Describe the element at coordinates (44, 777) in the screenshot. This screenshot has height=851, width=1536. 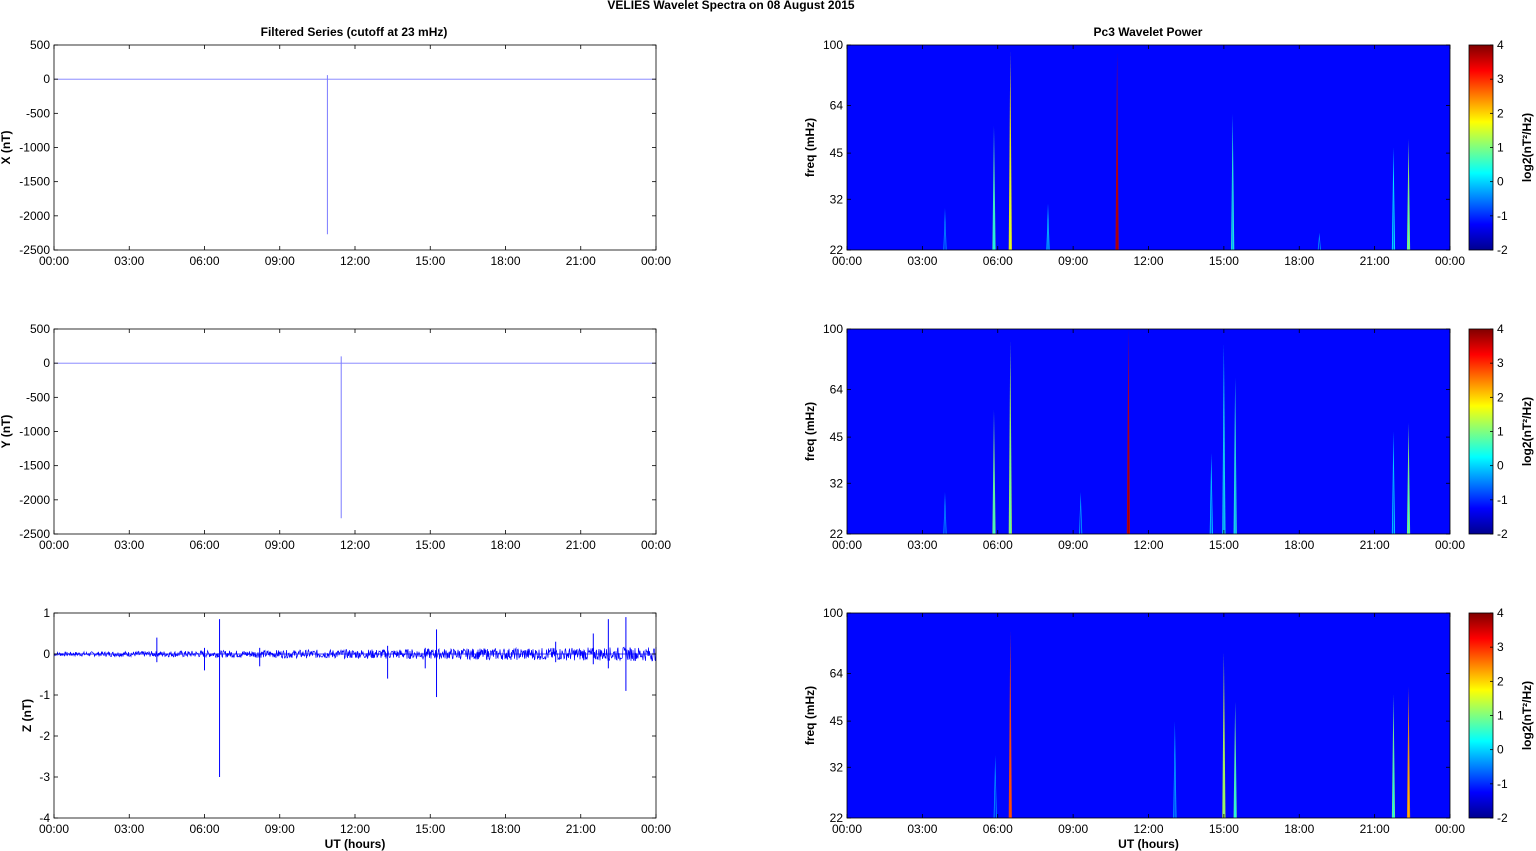
I see `y-tick-label: -3` at that location.